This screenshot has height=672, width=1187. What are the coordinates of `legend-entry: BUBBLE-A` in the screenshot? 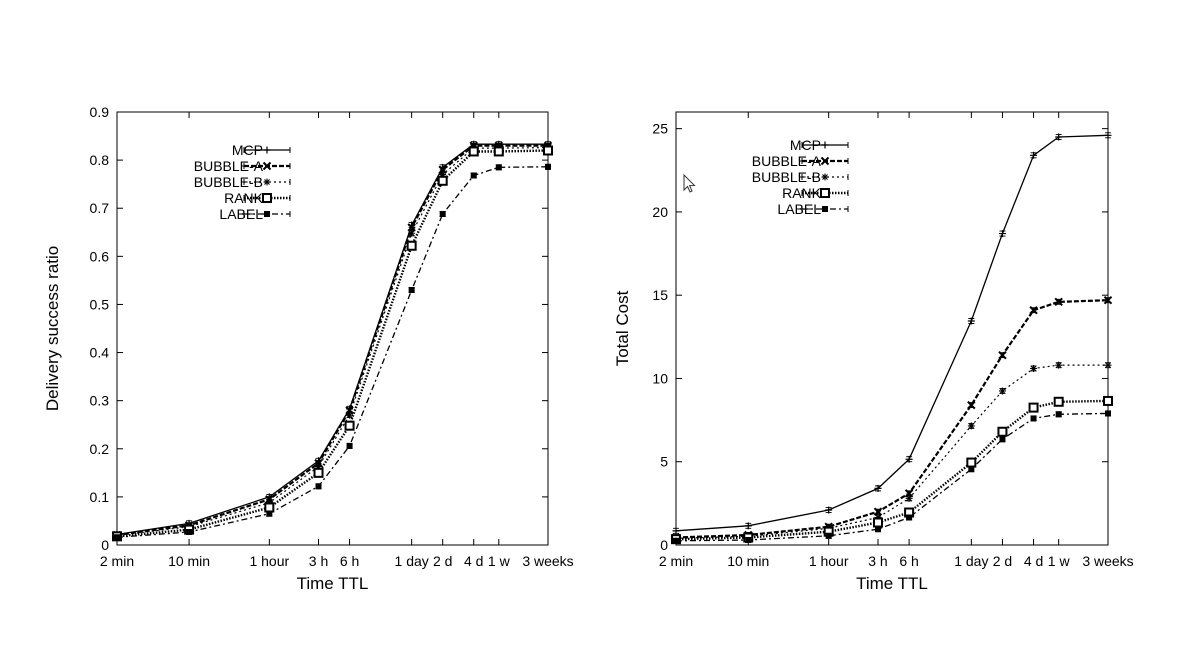 It's located at (242, 166).